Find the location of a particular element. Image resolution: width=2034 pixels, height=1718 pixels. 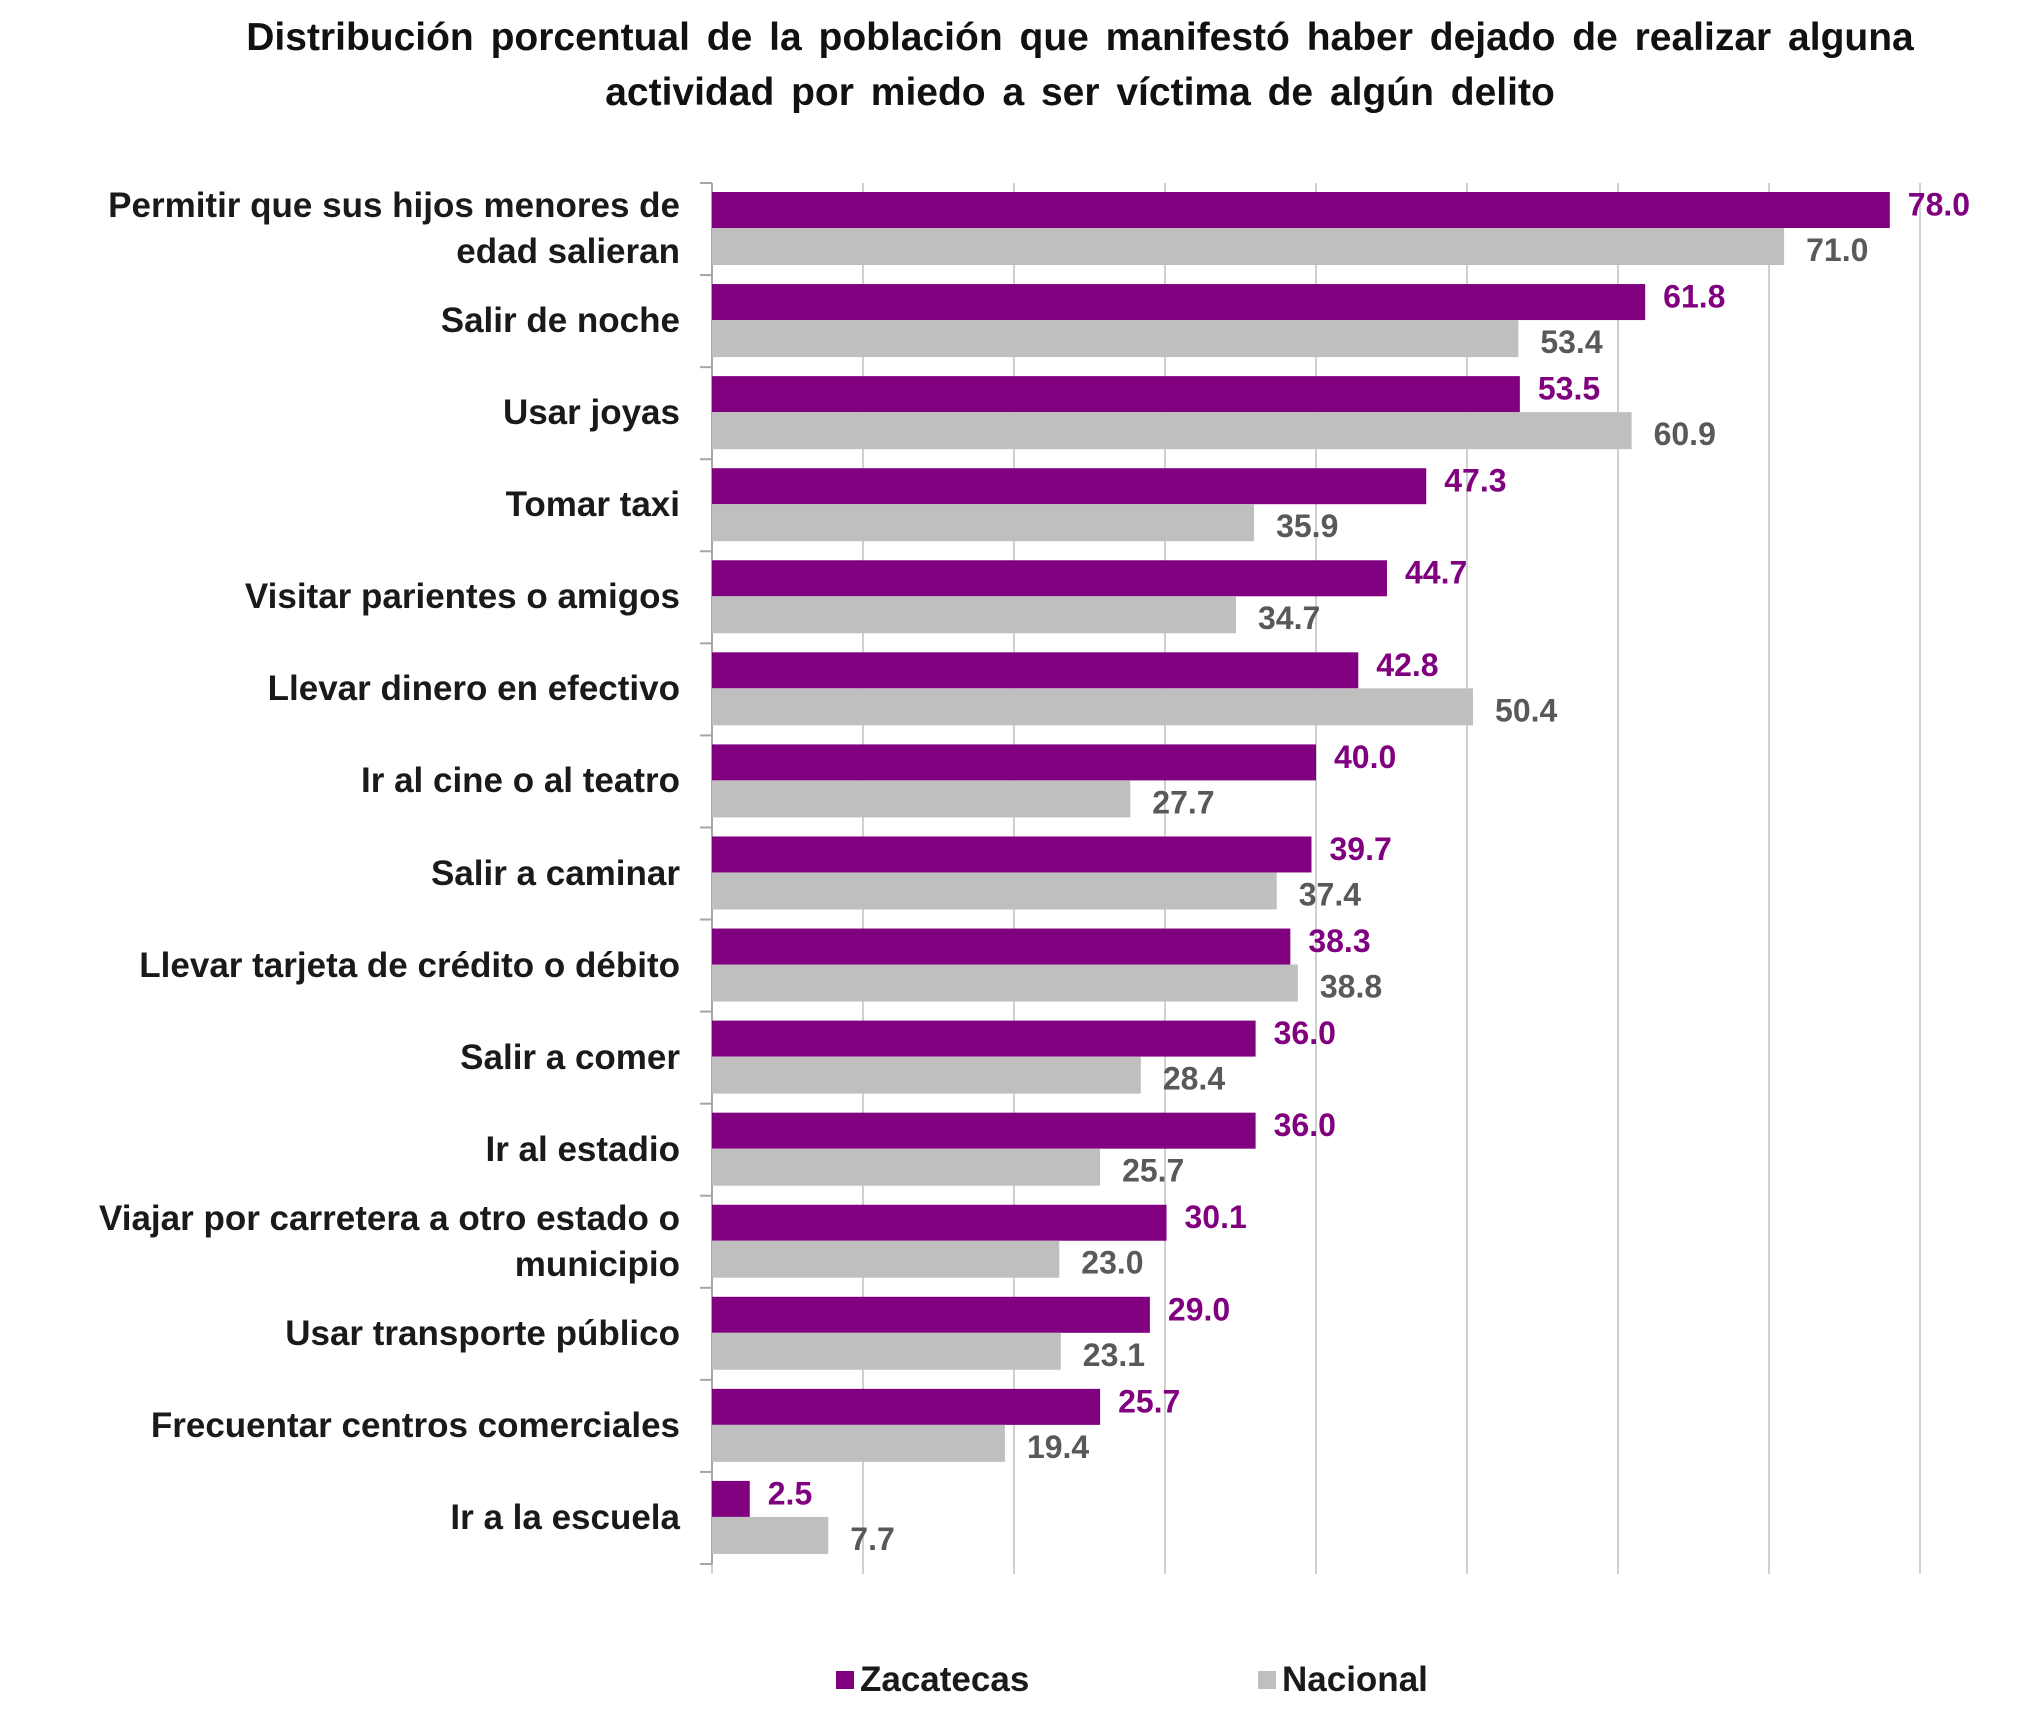

data-label: 78.0 is located at coordinates (1939, 204).